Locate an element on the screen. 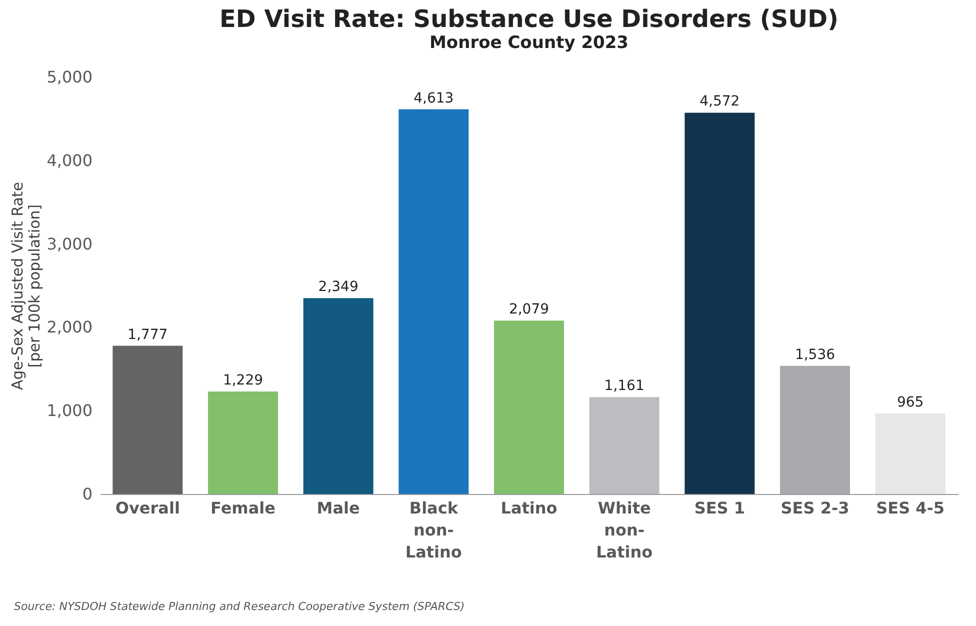  y-tick-label: 4,000 is located at coordinates (69, 160).